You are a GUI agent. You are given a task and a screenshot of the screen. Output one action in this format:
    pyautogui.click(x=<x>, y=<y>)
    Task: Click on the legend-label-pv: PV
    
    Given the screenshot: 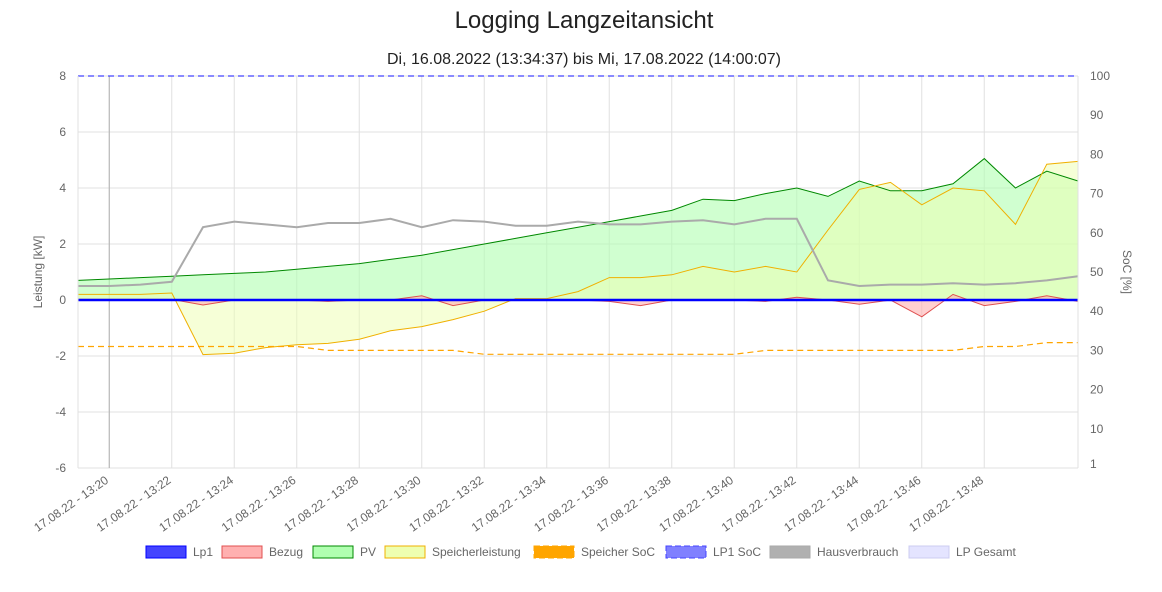 What is the action you would take?
    pyautogui.click(x=368, y=552)
    